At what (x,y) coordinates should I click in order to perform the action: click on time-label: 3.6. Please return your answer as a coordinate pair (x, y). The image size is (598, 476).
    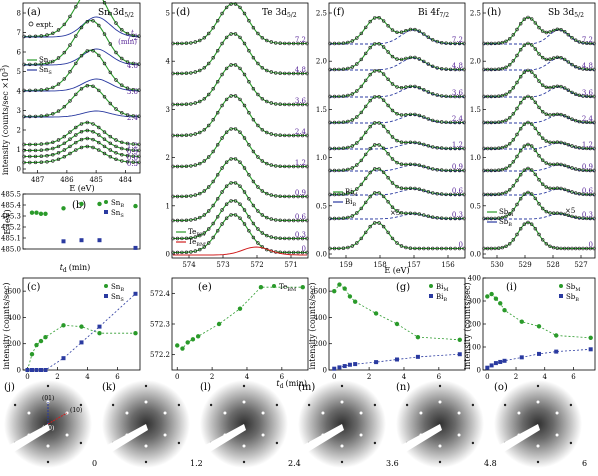
    Looking at the image, I should click on (458, 93).